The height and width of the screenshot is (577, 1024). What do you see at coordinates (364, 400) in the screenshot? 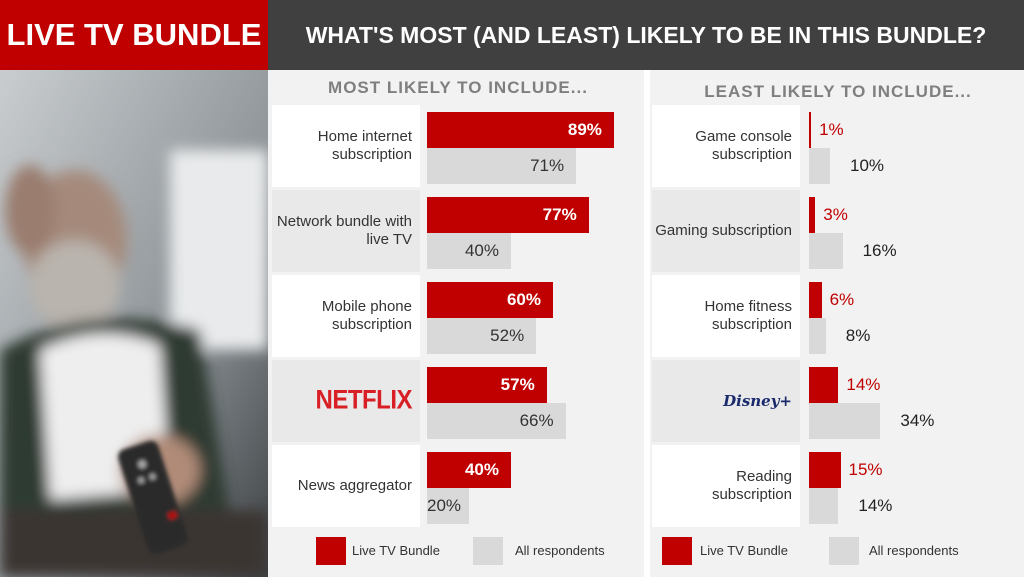
I see `category-text: NETFLIX` at bounding box center [364, 400].